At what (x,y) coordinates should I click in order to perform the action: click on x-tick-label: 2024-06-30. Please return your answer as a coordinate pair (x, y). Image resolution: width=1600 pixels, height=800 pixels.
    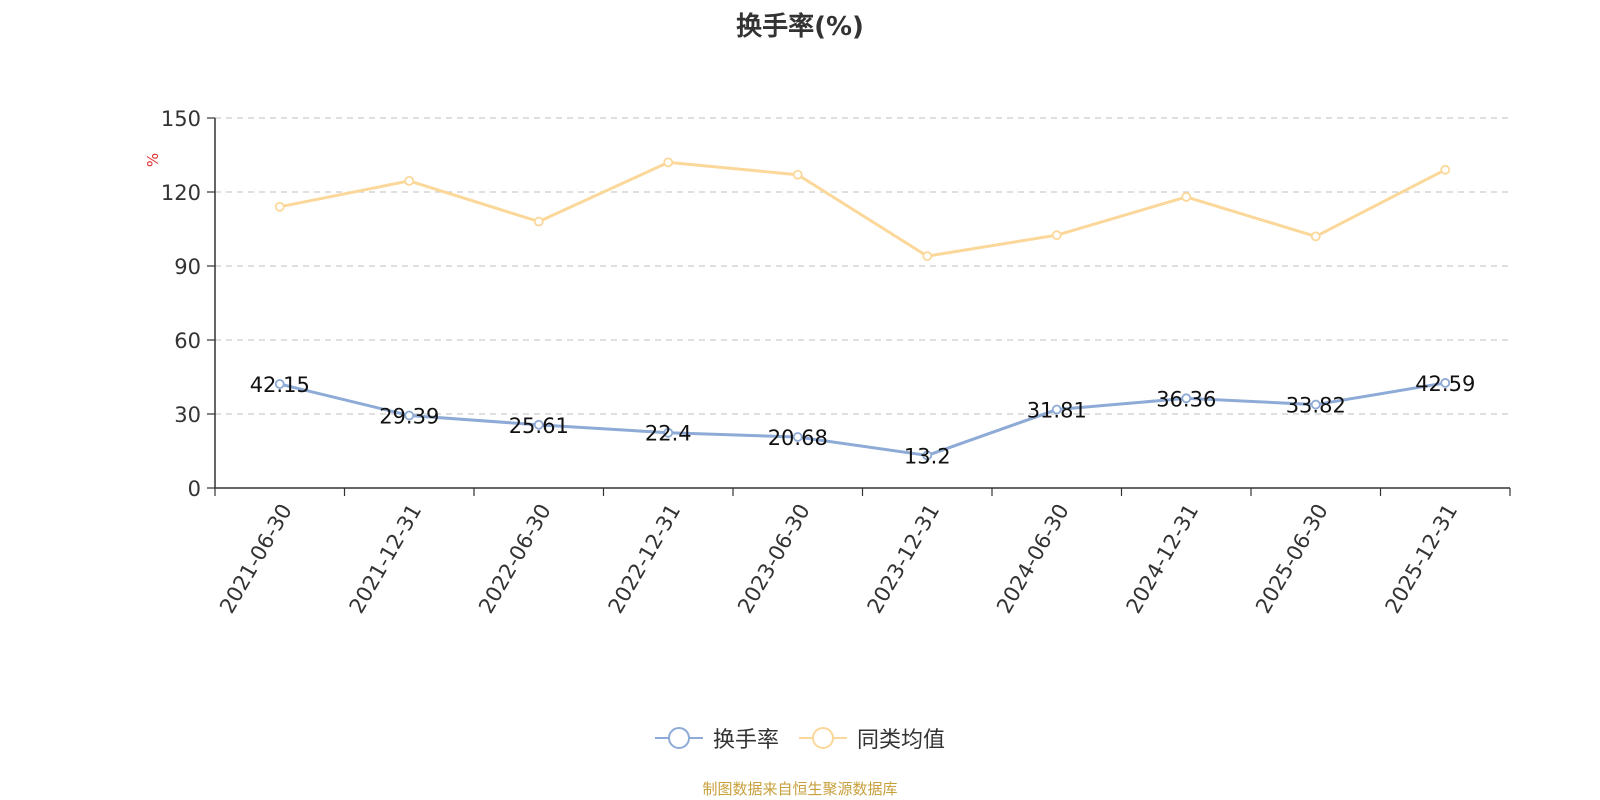
    Looking at the image, I should click on (1033, 559).